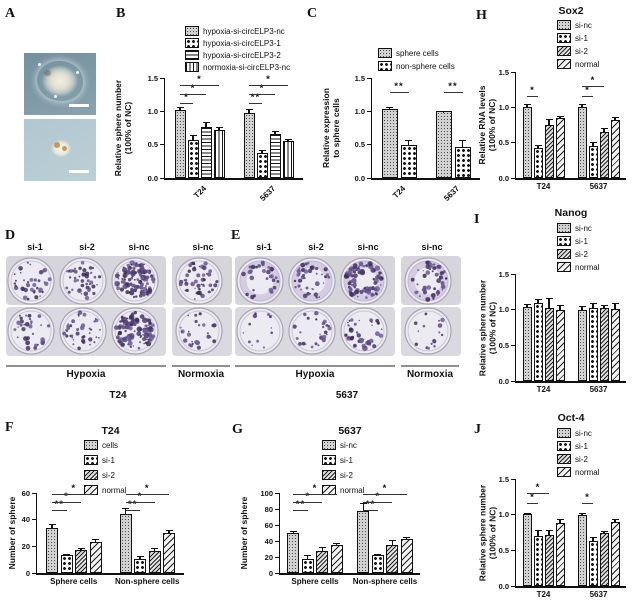 This screenshot has height=607, width=633. What do you see at coordinates (503, 178) in the screenshot?
I see `y-tick-label: 0.0` at bounding box center [503, 178].